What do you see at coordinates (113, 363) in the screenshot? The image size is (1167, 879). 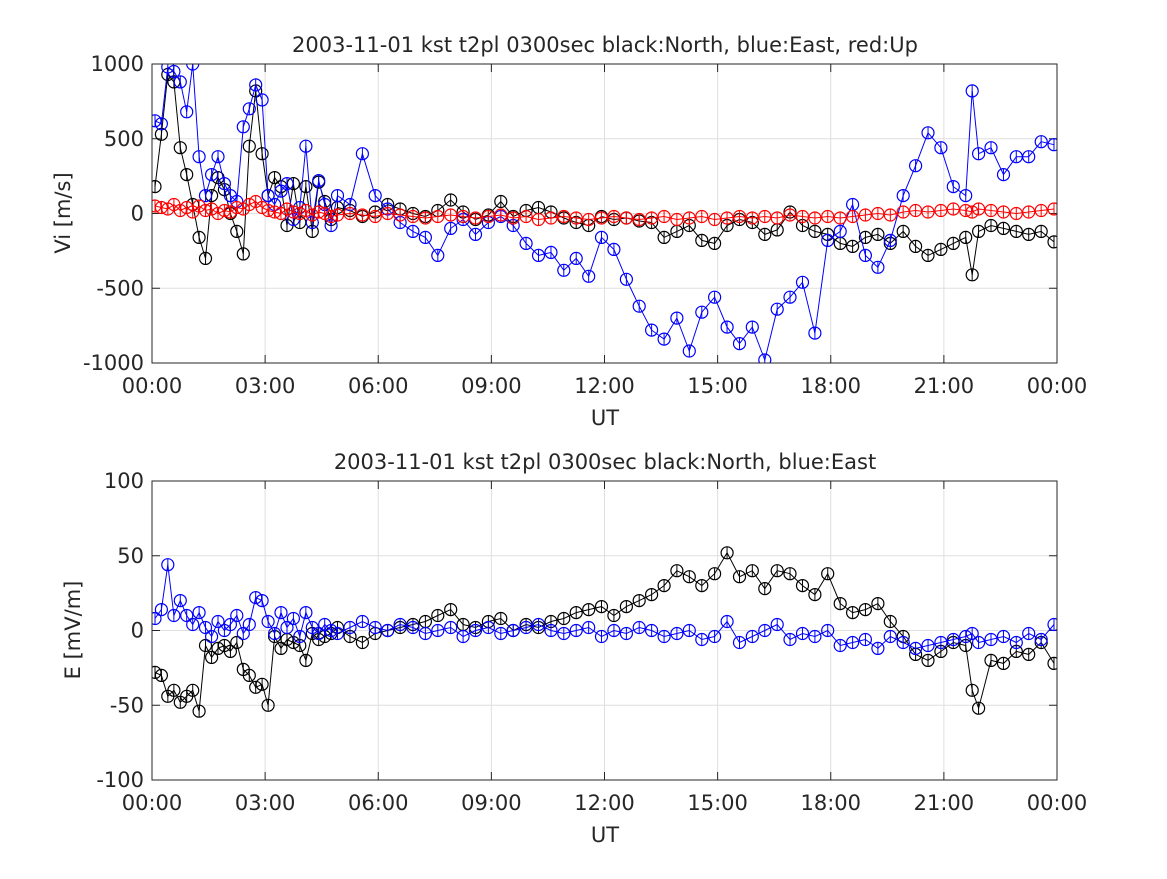 I see `velocity-y-tick-label: -1000` at bounding box center [113, 363].